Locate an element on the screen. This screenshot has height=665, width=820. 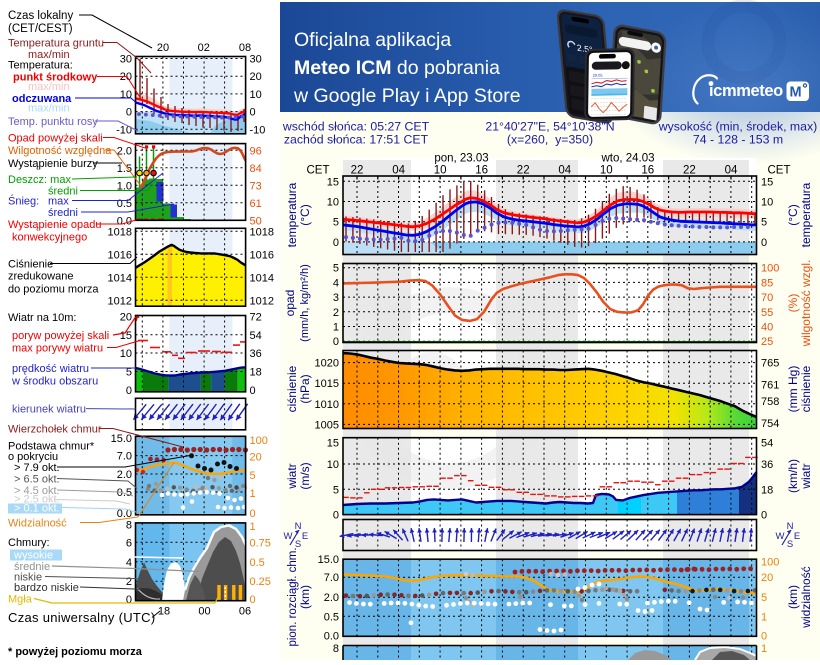
svg-text: kierunek wiatru is located at coordinates (49, 410).